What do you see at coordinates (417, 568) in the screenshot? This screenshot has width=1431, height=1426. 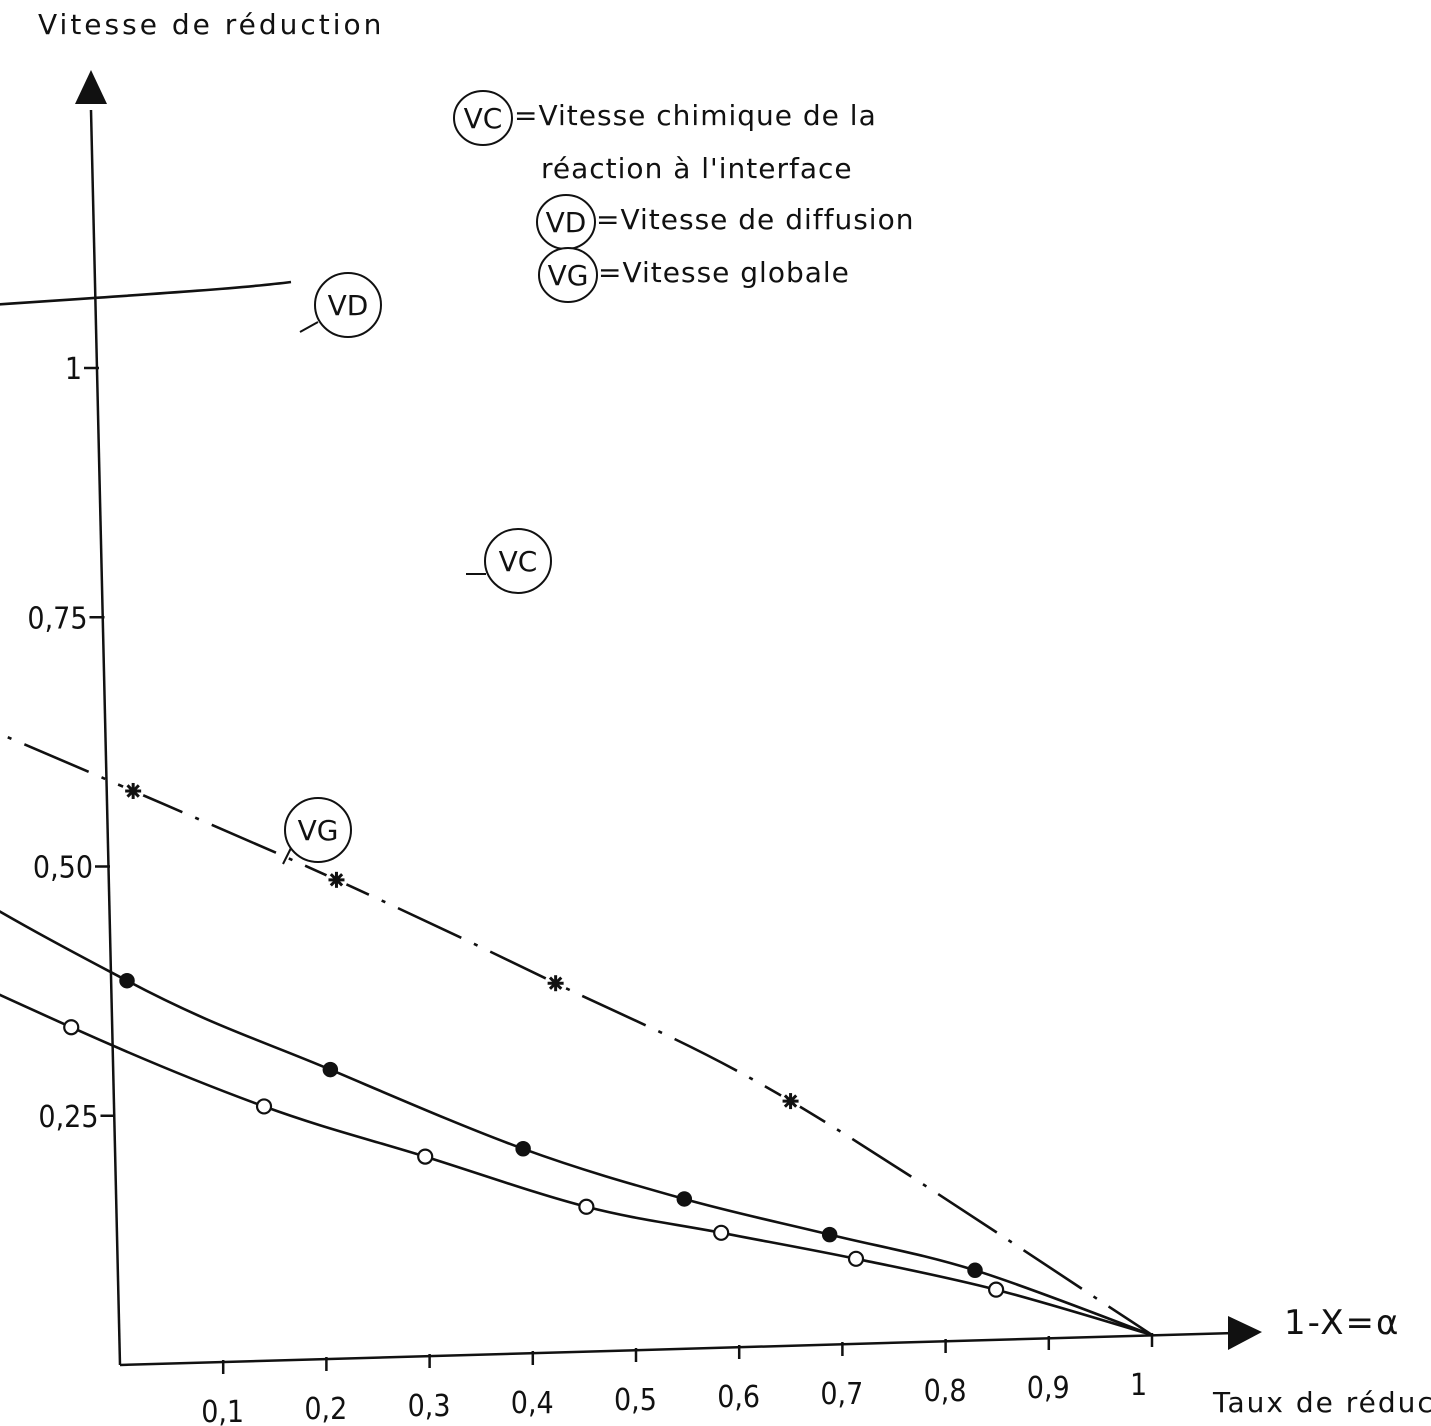 I see `curve-labels: VD VC VG` at bounding box center [417, 568].